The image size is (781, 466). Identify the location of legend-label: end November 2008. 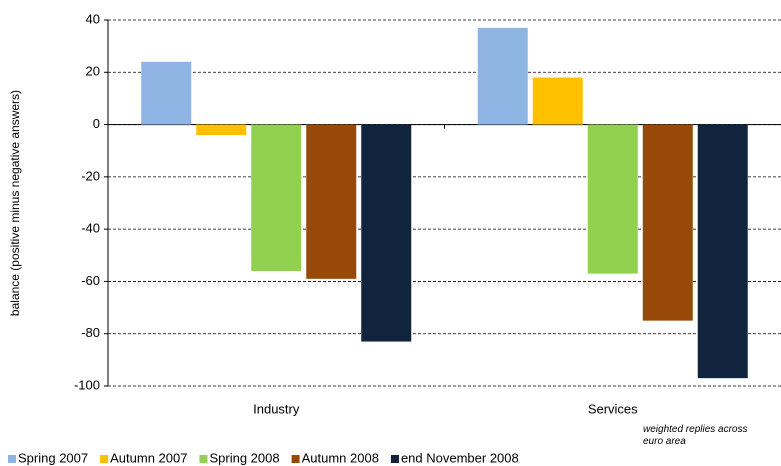
(460, 457).